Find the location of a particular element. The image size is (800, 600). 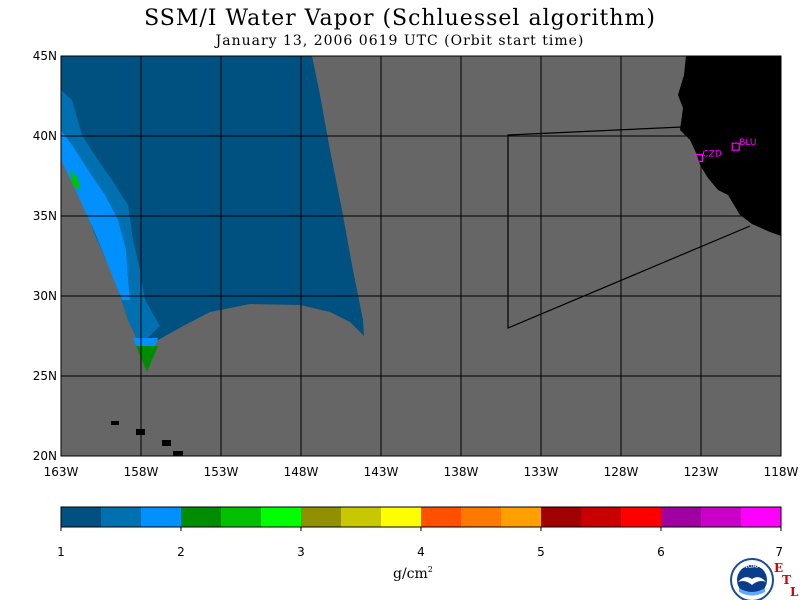

lat-label: 25N is located at coordinates (45, 376).